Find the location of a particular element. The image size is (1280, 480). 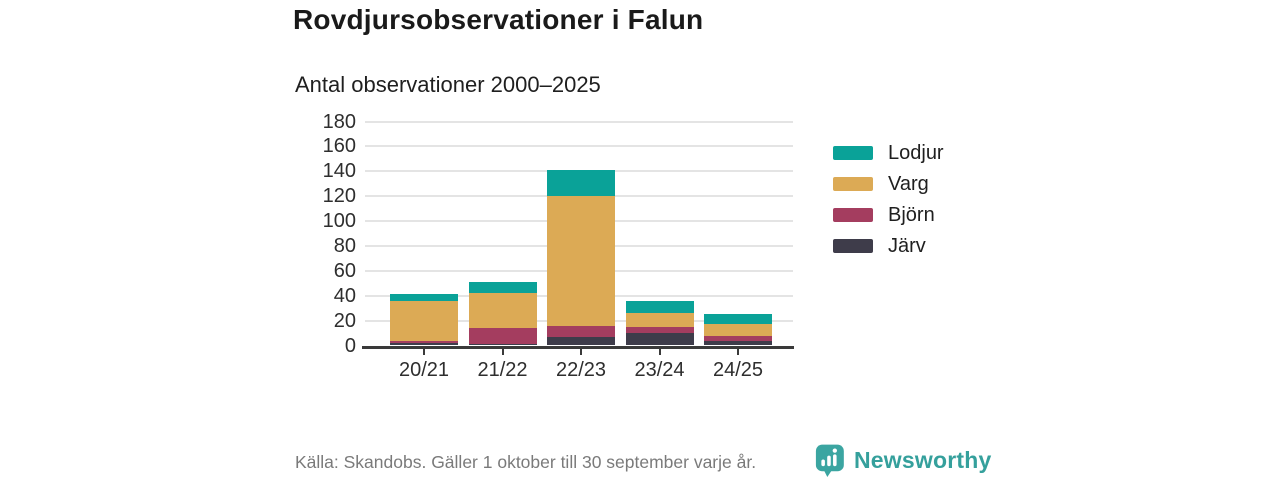

legend-item-lodjur: Lodjur is located at coordinates (888, 153).